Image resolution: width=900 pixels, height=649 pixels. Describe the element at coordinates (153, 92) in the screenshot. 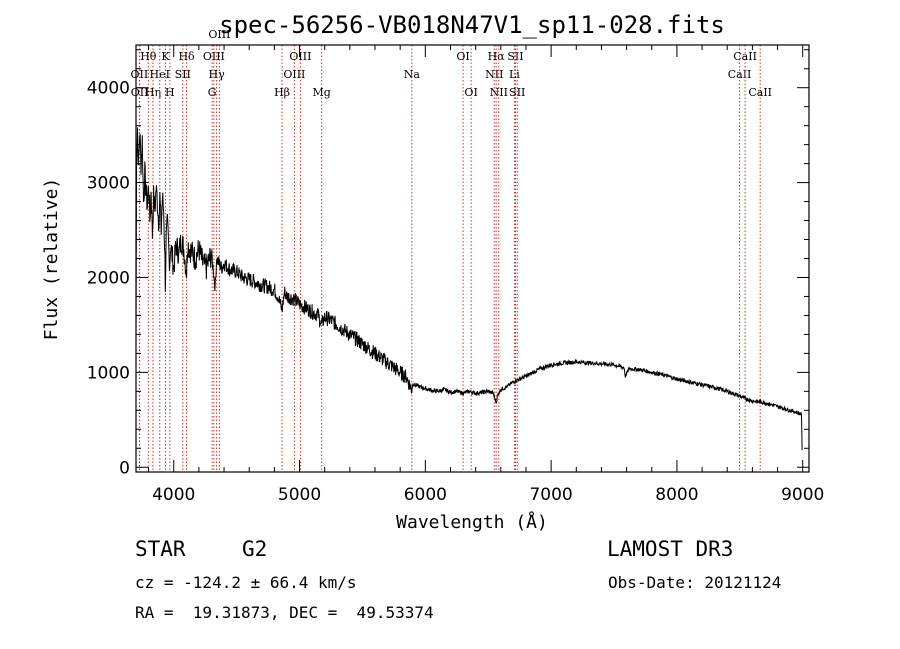

I see `line-label: Hη` at that location.